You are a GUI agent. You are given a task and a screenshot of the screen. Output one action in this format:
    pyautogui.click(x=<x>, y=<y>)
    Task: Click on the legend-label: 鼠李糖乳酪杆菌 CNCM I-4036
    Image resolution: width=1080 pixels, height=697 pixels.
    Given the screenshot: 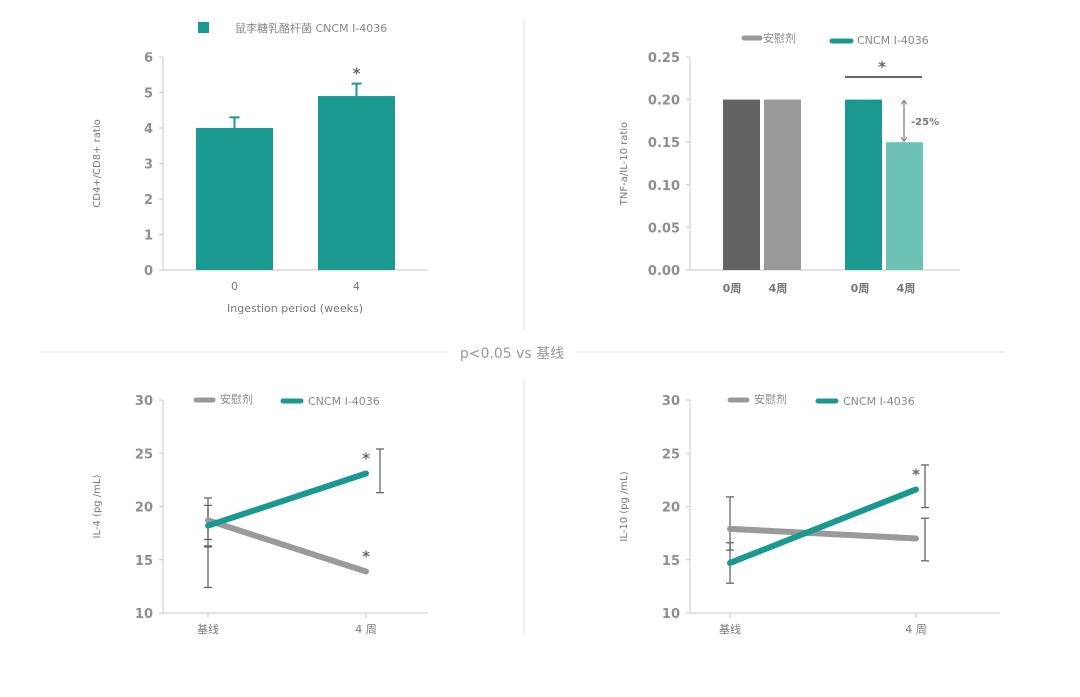 What is the action you would take?
    pyautogui.click(x=311, y=28)
    